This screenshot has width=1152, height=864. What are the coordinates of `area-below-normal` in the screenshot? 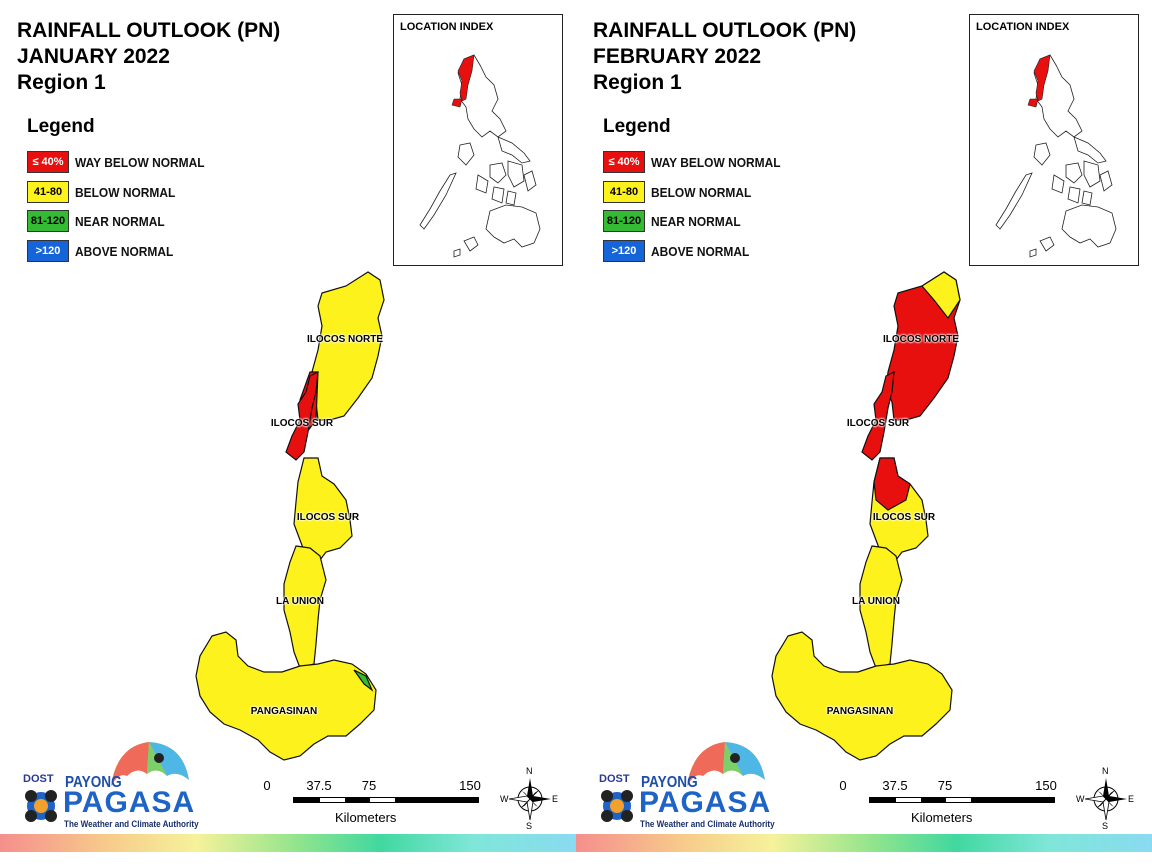 It's located at (941, 295).